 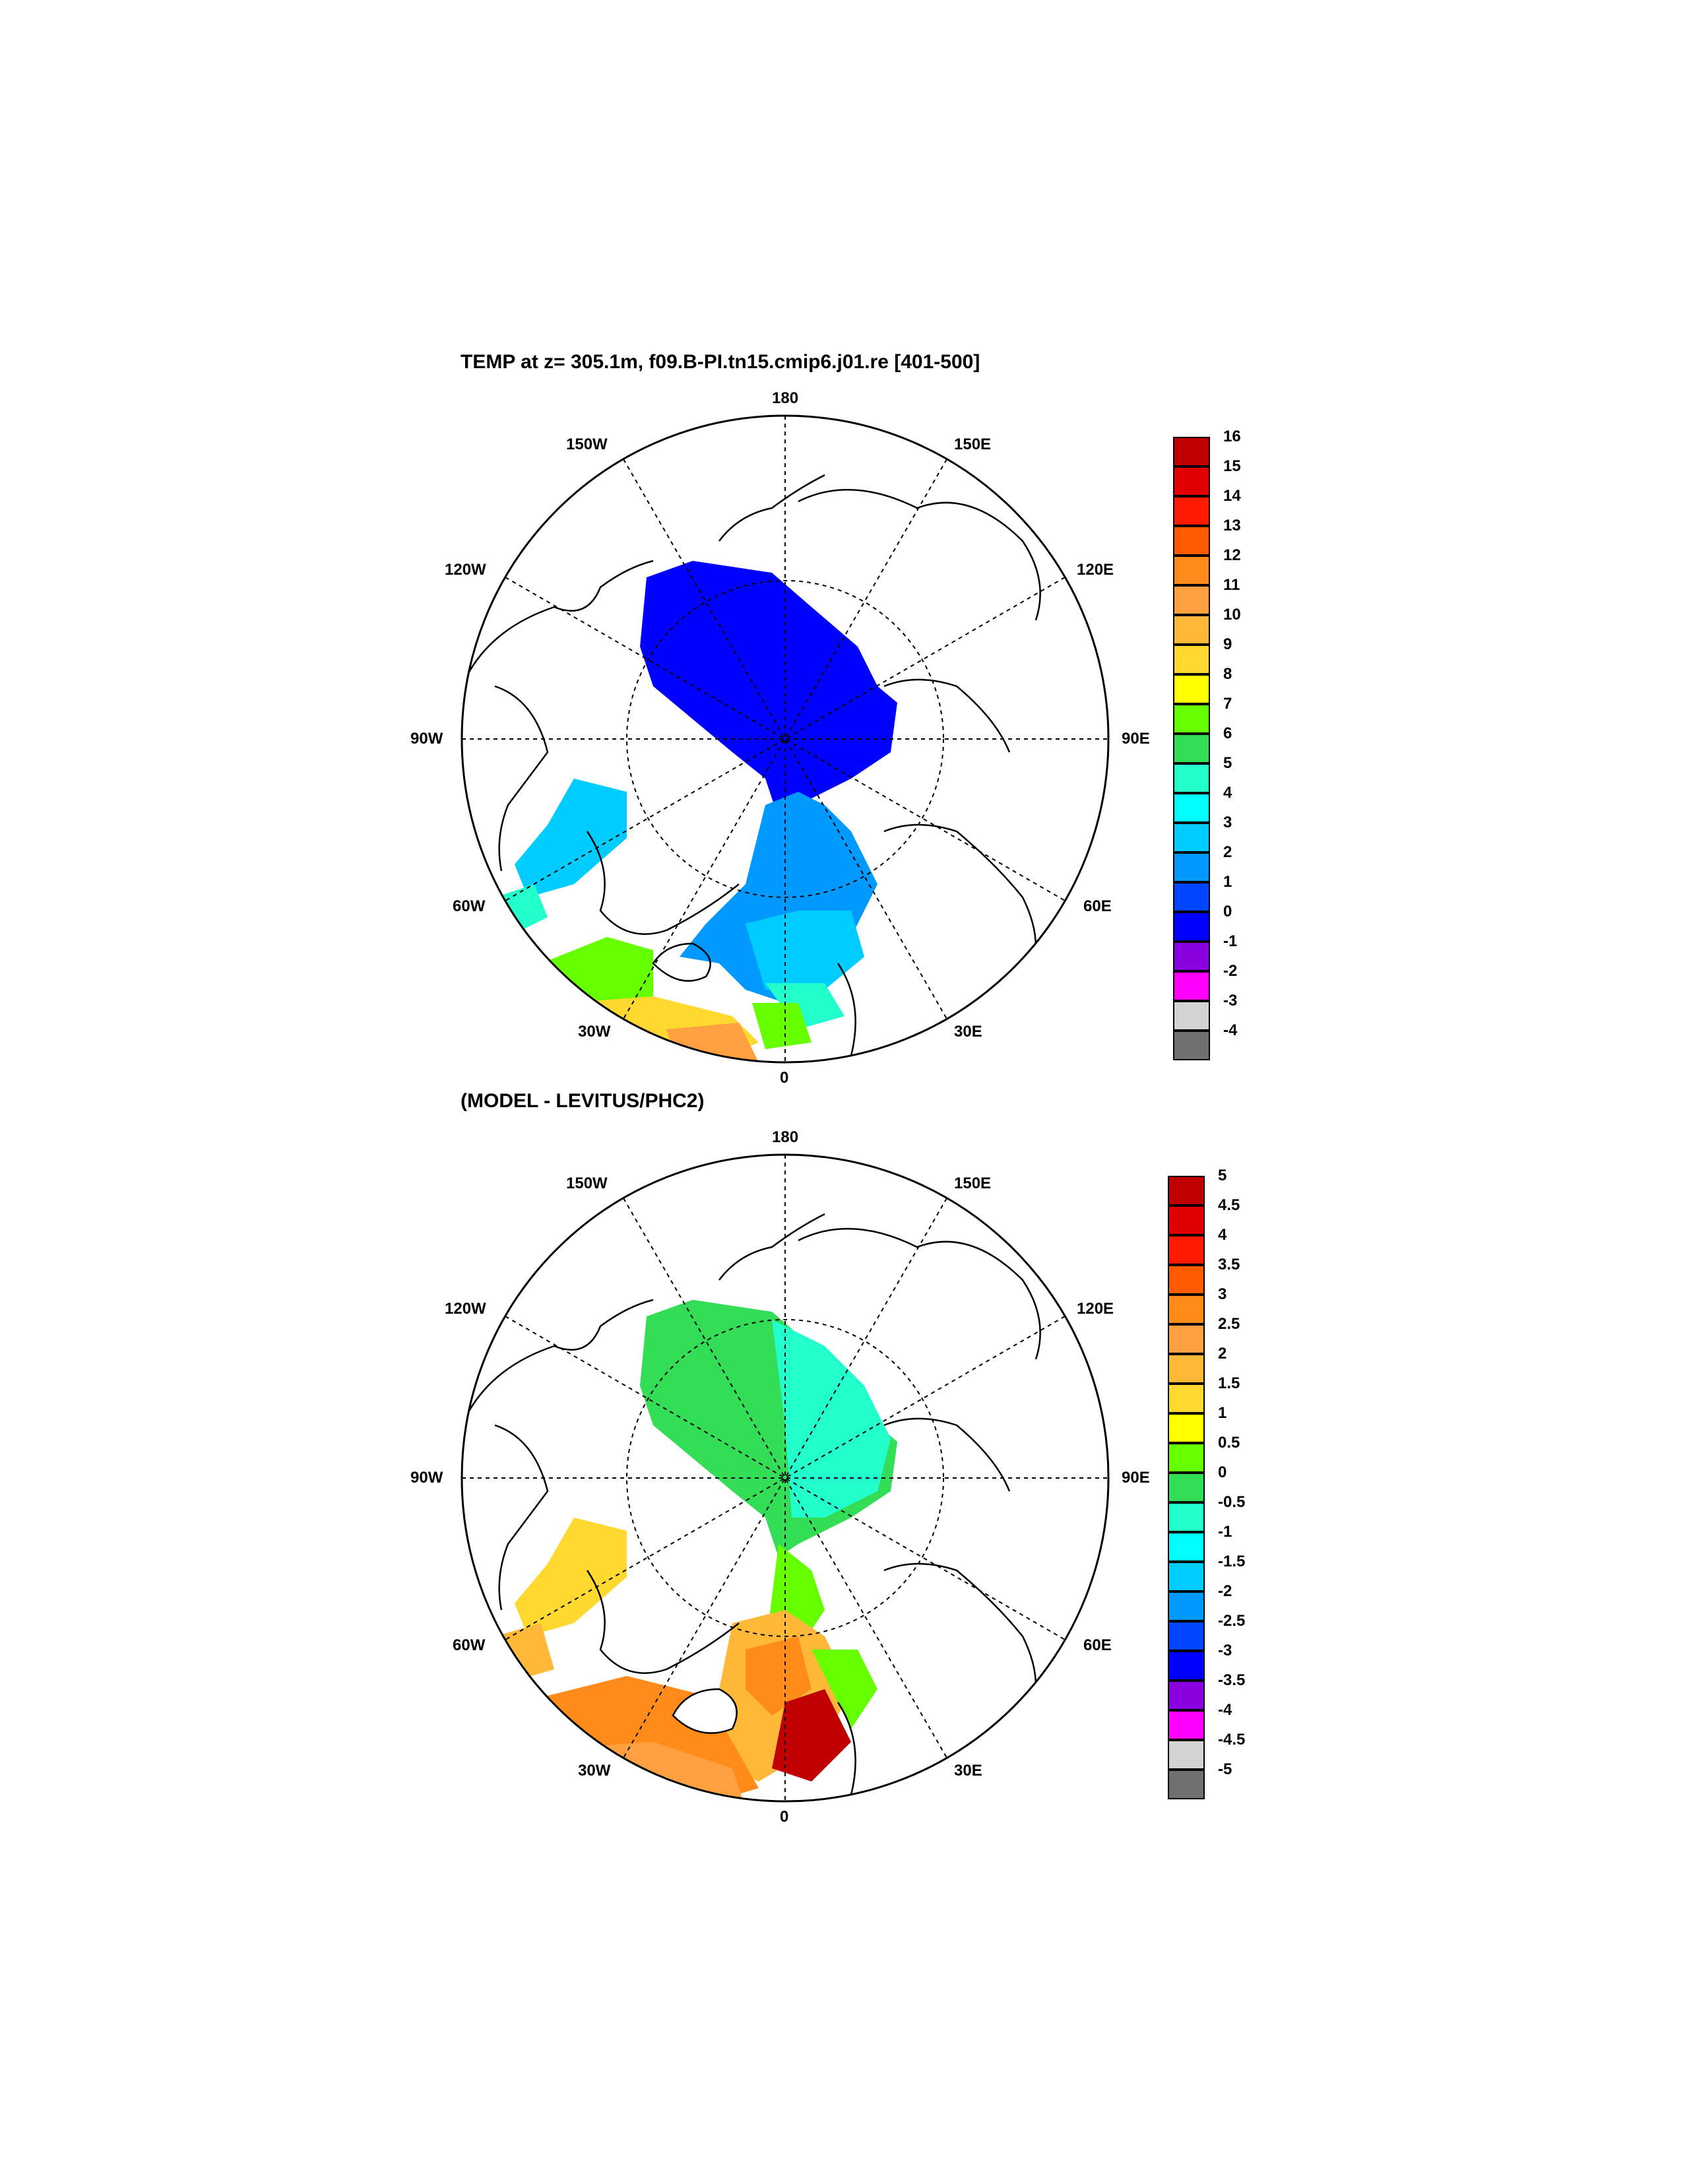 What do you see at coordinates (571, 838) in the screenshot?
I see `labrador-sea-field` at bounding box center [571, 838].